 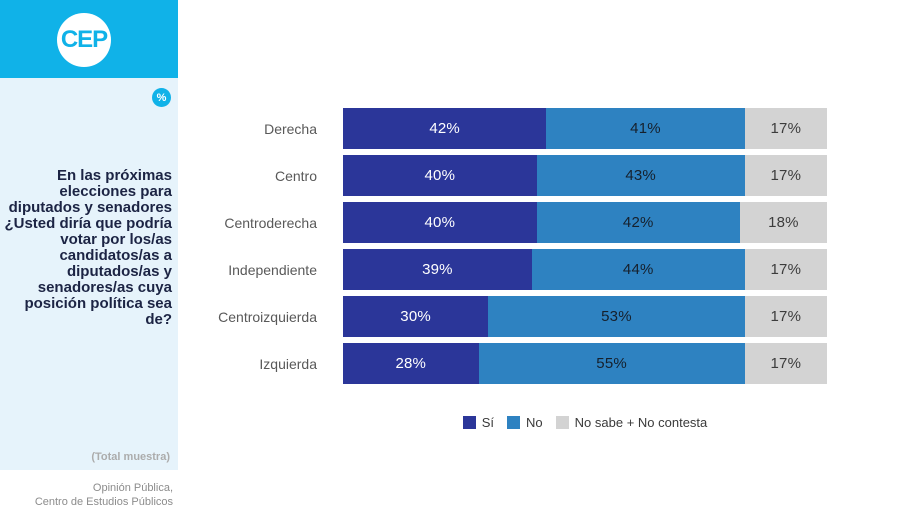 I want to click on bar-segment-no: 53%, so click(x=616, y=316).